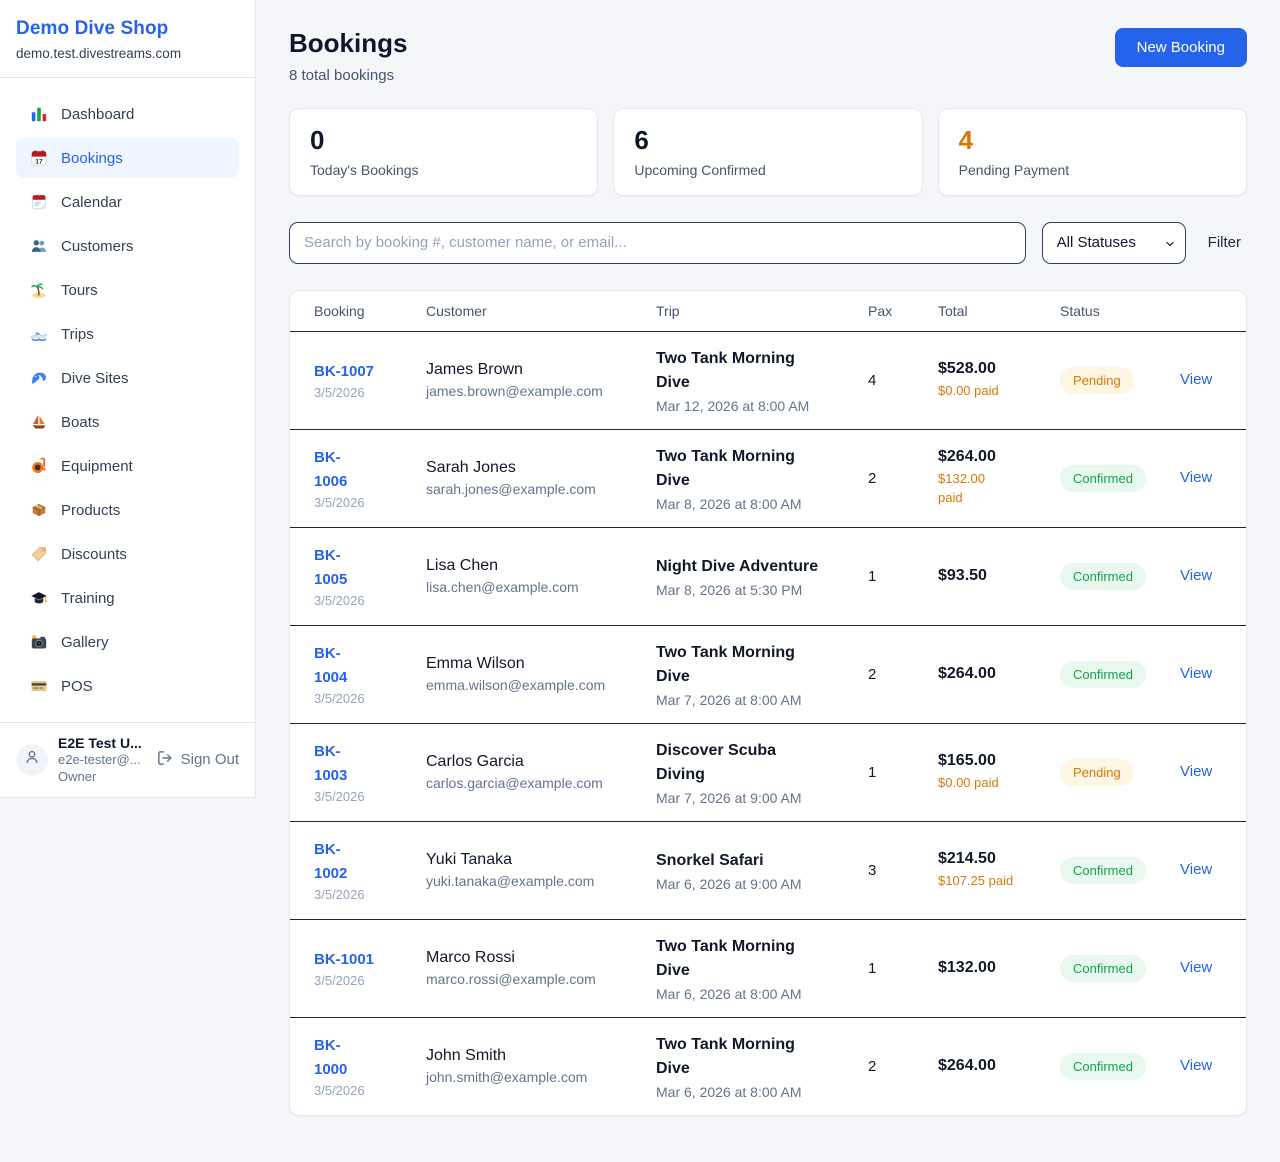 The height and width of the screenshot is (1162, 1280). What do you see at coordinates (511, 489) in the screenshot?
I see `customer-email: sarah.jones@example.com` at bounding box center [511, 489].